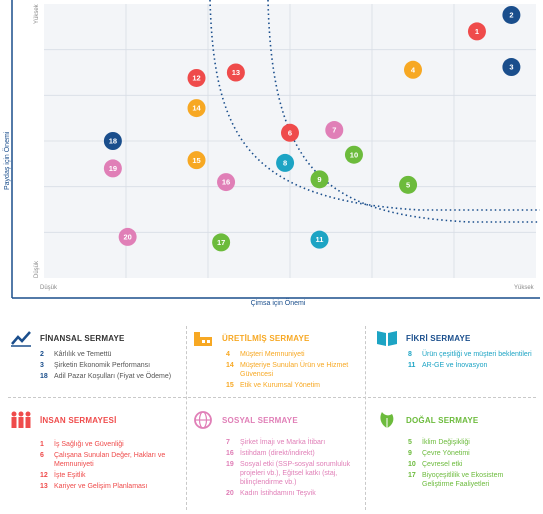 The height and width of the screenshot is (514, 543). I want to click on item-label: İklim Değişikliği, so click(479, 442).